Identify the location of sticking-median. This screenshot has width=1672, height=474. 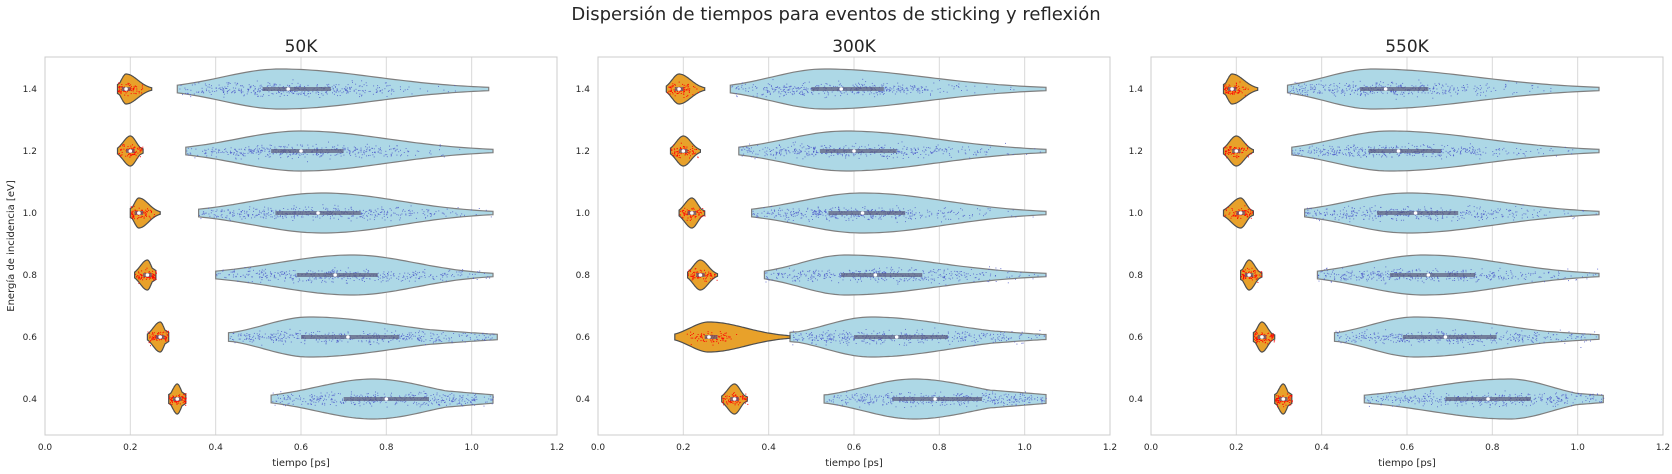
(126, 89).